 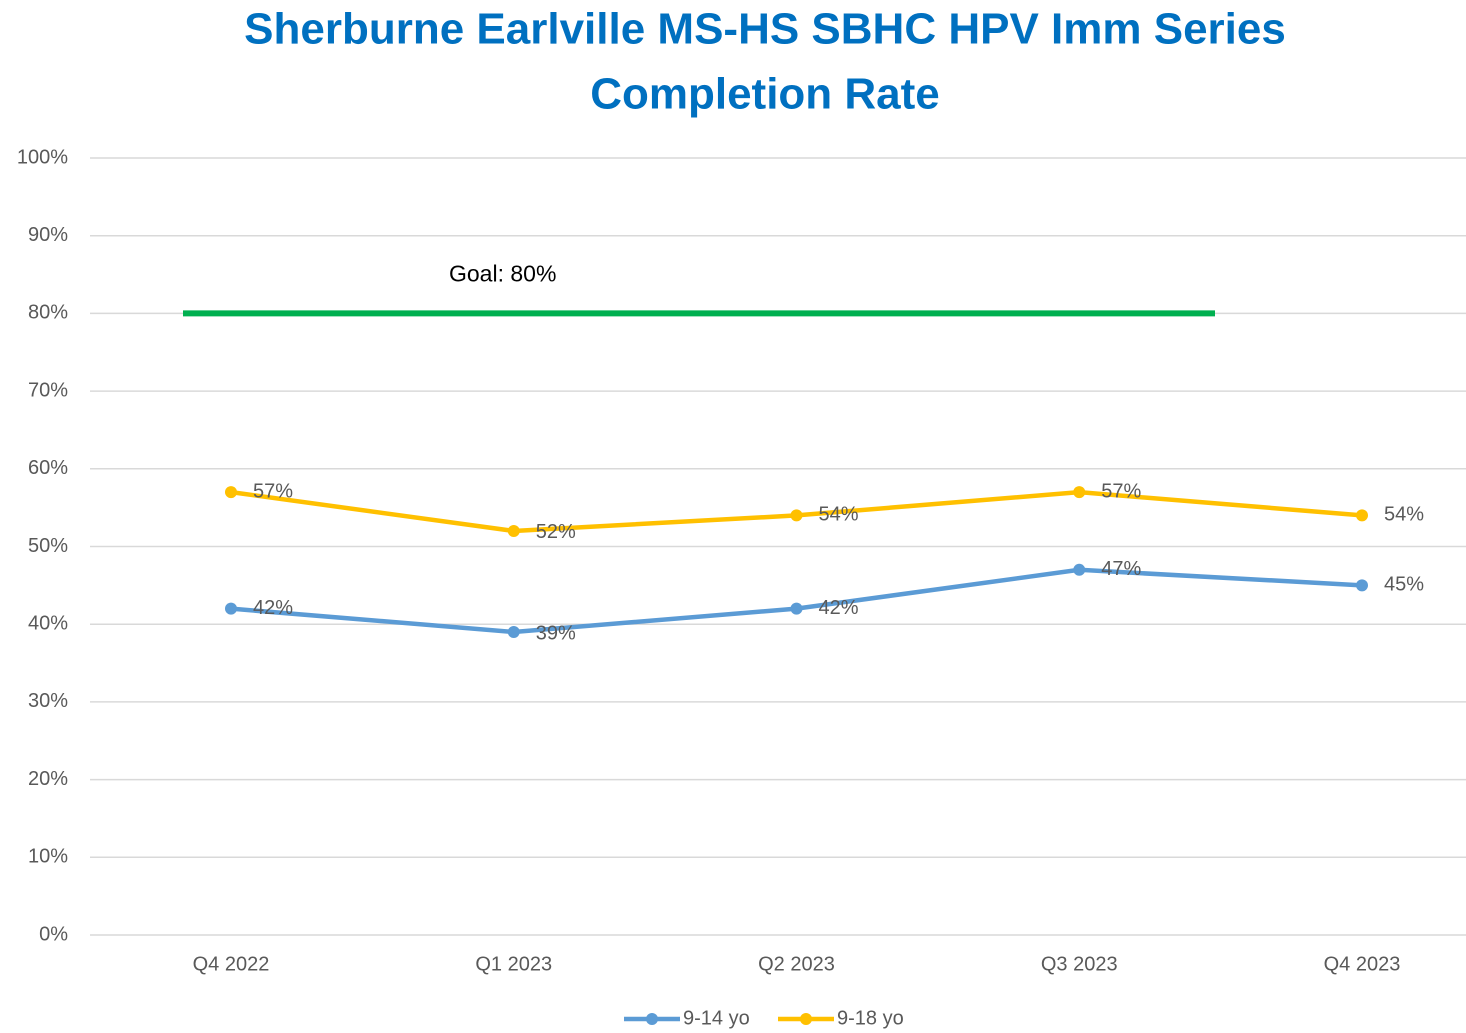 What do you see at coordinates (42, 157) in the screenshot?
I see `y-tick-label: 100%` at bounding box center [42, 157].